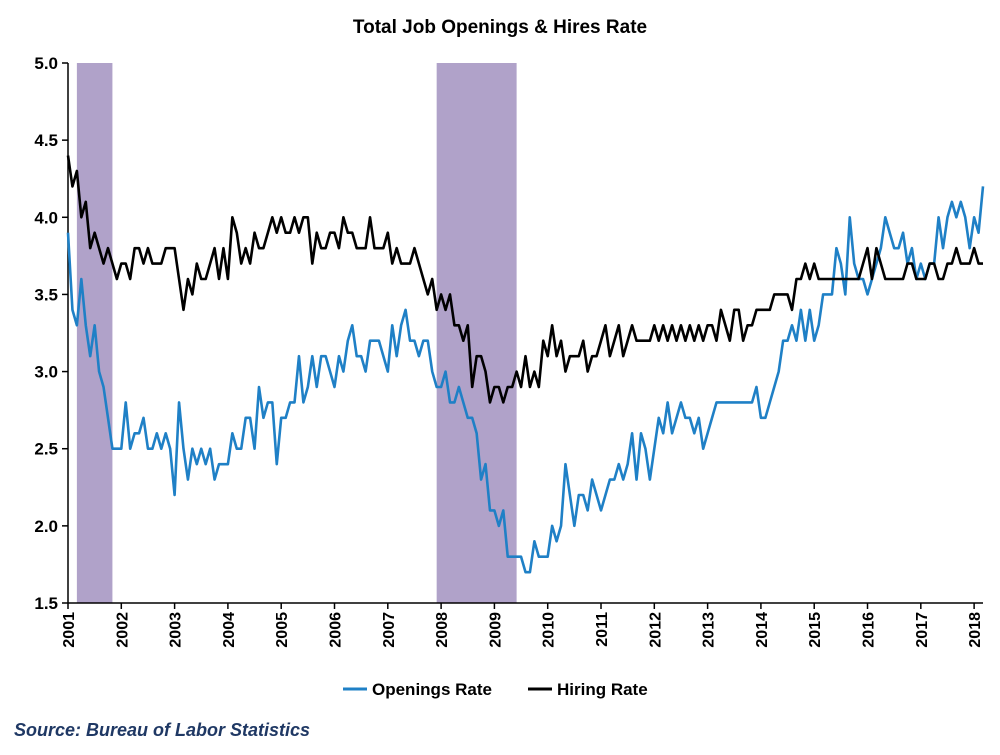  Describe the element at coordinates (46, 217) in the screenshot. I see `y-tick-label: 4.0` at that location.